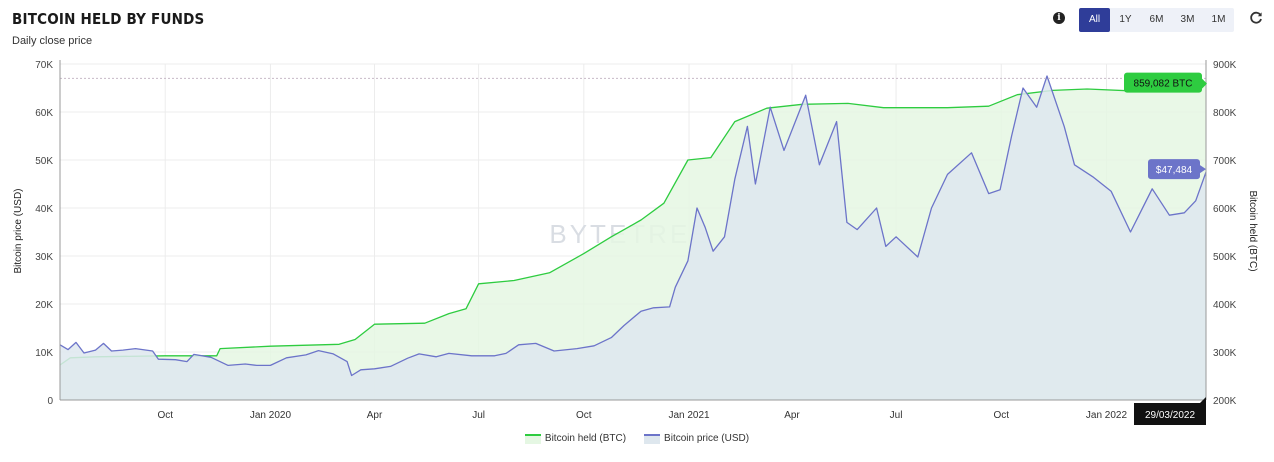  I want to click on range-6m-button: 6M, so click(1156, 19).